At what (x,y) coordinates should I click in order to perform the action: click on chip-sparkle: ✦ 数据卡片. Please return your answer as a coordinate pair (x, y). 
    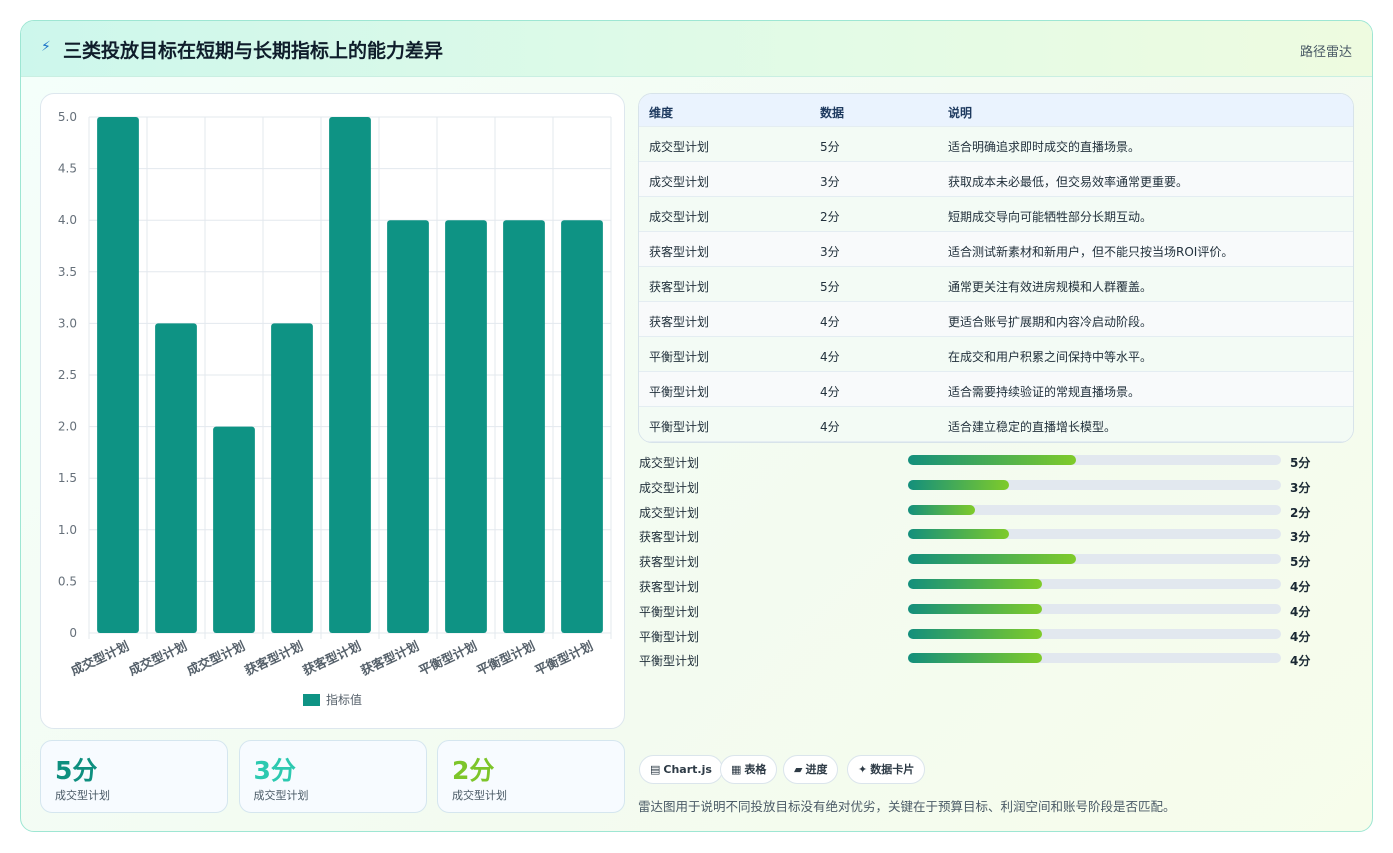
    Looking at the image, I should click on (886, 769).